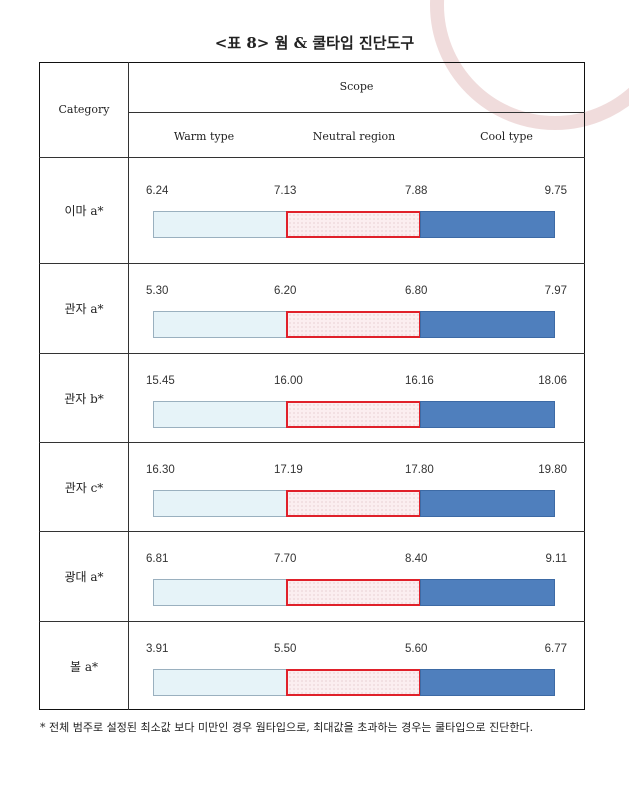 Image resolution: width=629 pixels, height=801 pixels. Describe the element at coordinates (285, 649) in the screenshot. I see `threshold-value: 5.50` at that location.